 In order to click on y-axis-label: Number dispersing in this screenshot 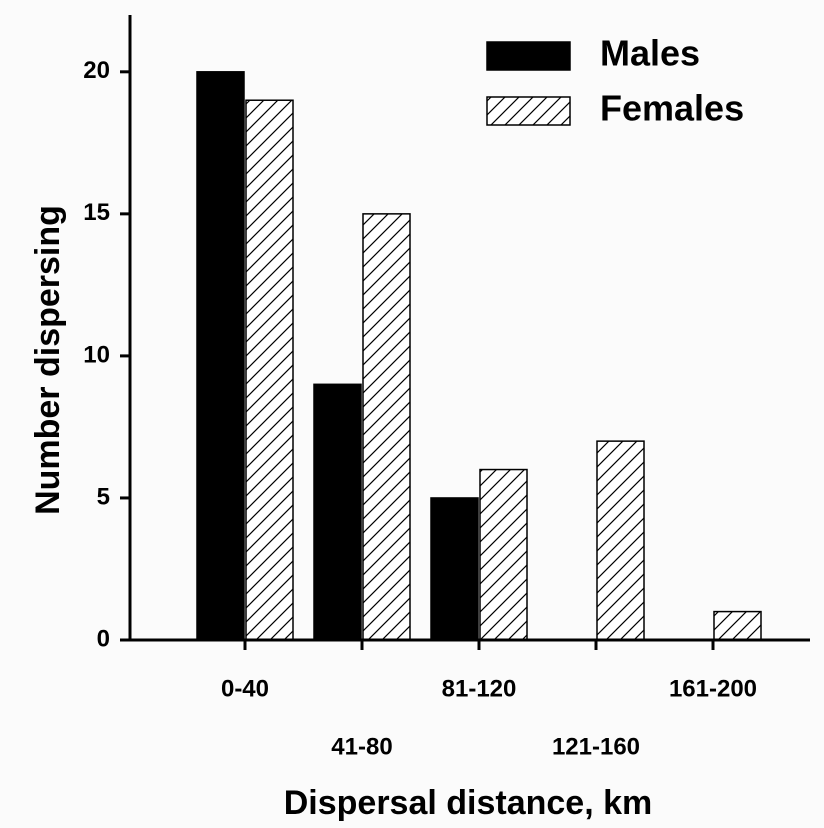, I will do `click(48, 360)`.